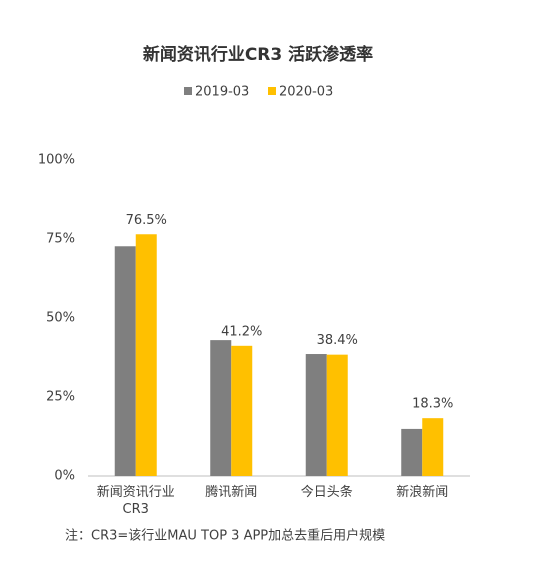 Image resolution: width=536 pixels, height=577 pixels. Describe the element at coordinates (241, 331) in the screenshot. I see `data-label: 41.2%` at that location.